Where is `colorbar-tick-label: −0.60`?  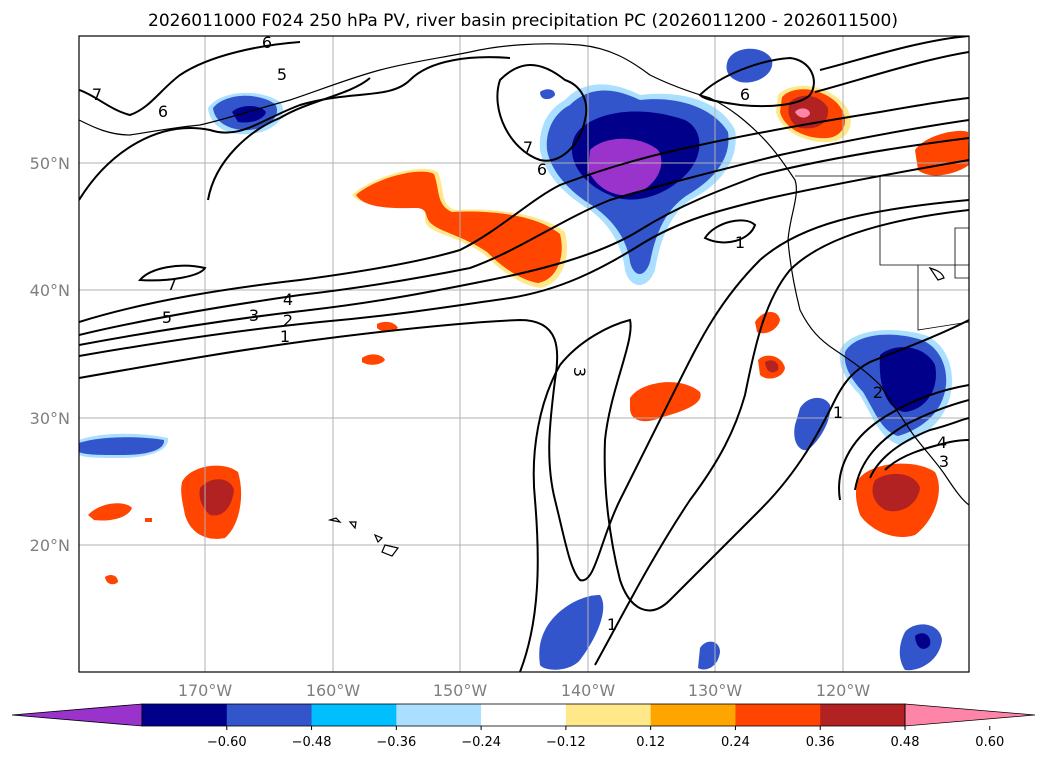
colorbar-tick-label: −0.60 is located at coordinates (227, 742).